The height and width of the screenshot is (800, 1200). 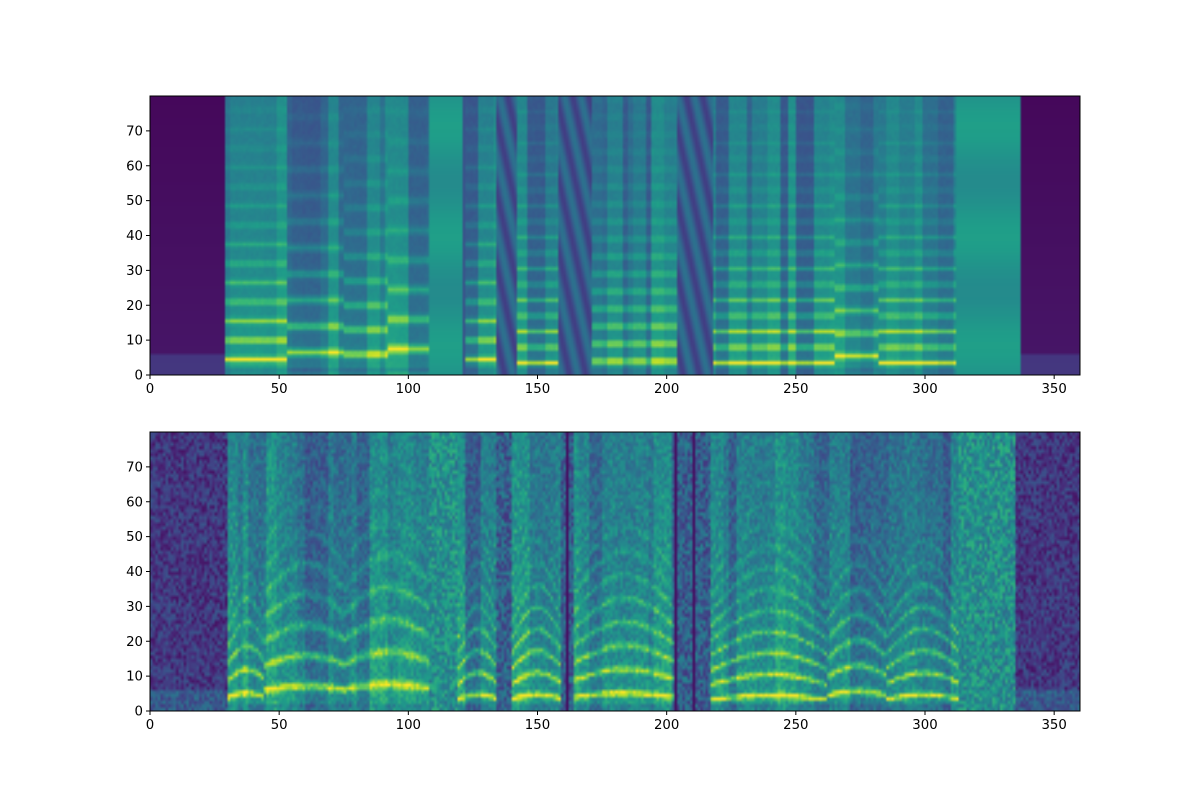 I want to click on y-axis-bottom: 0 10 20 30 40 50 60 70, so click(x=138, y=590).